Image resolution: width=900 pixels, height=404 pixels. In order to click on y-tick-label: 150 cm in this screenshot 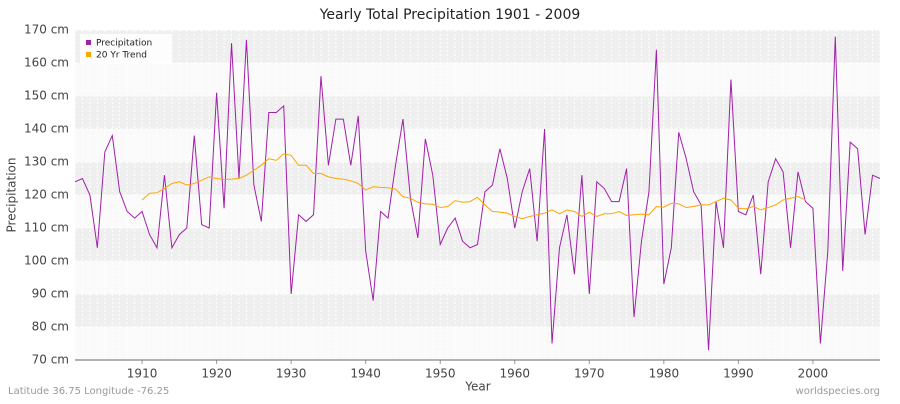, I will do `click(46, 96)`.